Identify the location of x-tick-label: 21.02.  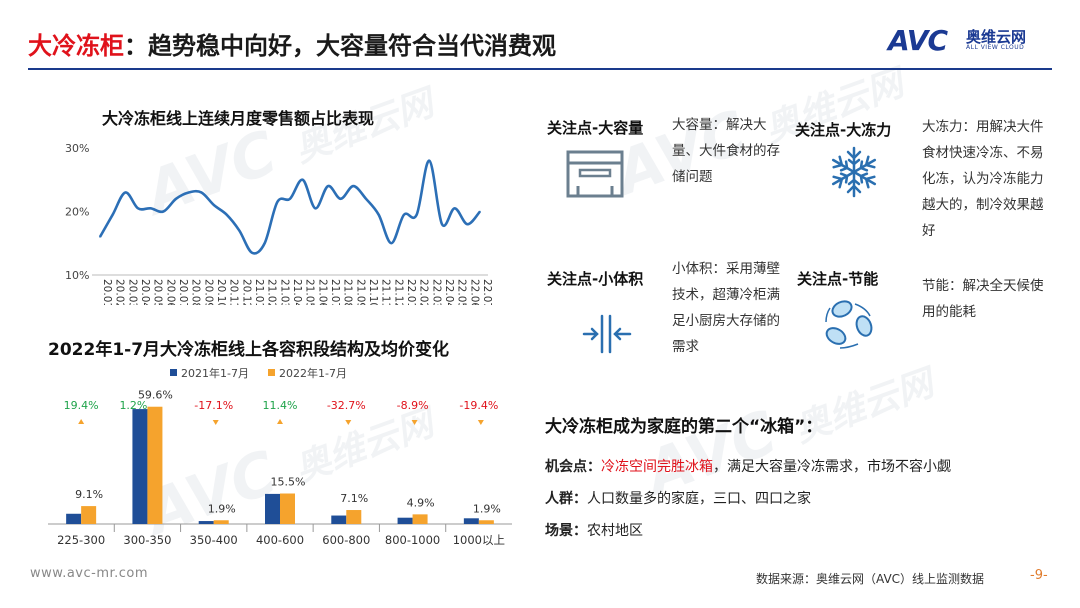
(272, 292).